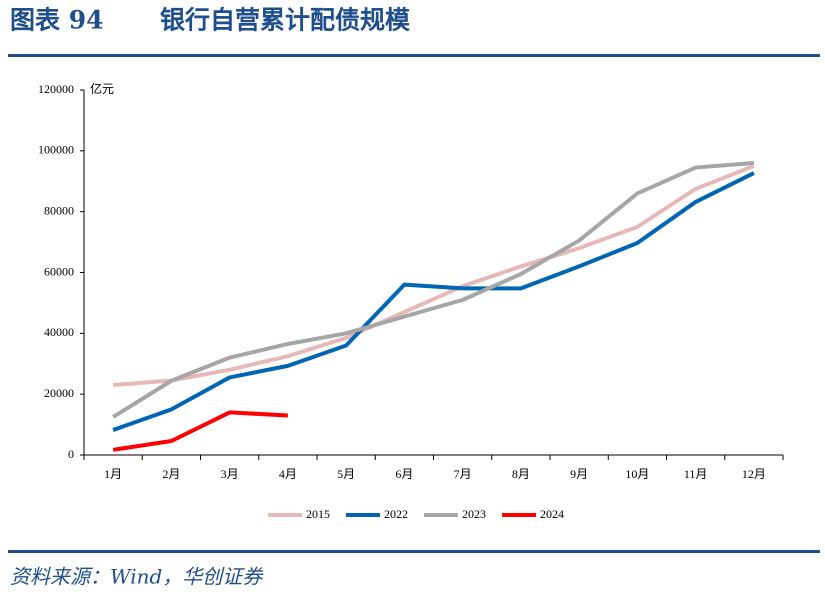 The width and height of the screenshot is (825, 595). What do you see at coordinates (59, 271) in the screenshot?
I see `y-tick-label: 60000` at bounding box center [59, 271].